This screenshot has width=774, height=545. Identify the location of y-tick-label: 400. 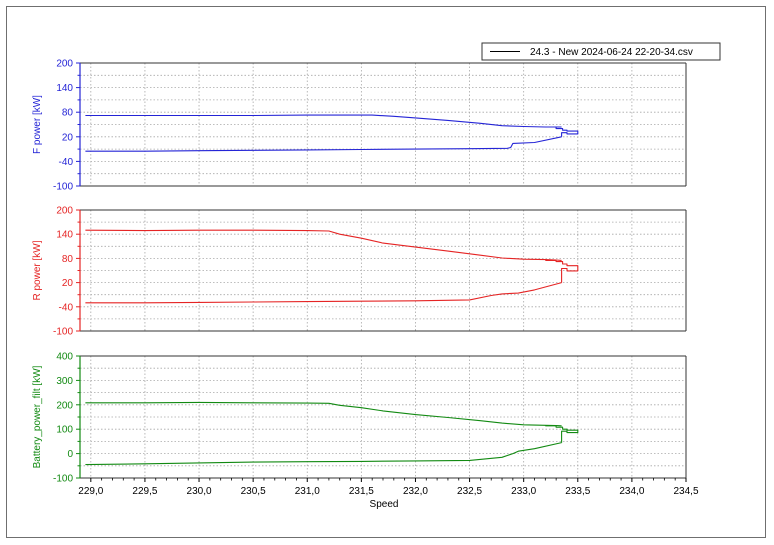
(64, 357).